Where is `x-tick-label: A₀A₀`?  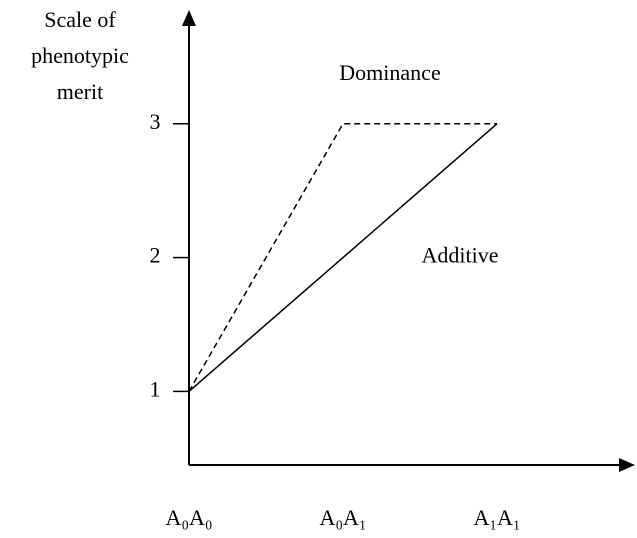 x-tick-label: A₀A₀ is located at coordinates (188, 517).